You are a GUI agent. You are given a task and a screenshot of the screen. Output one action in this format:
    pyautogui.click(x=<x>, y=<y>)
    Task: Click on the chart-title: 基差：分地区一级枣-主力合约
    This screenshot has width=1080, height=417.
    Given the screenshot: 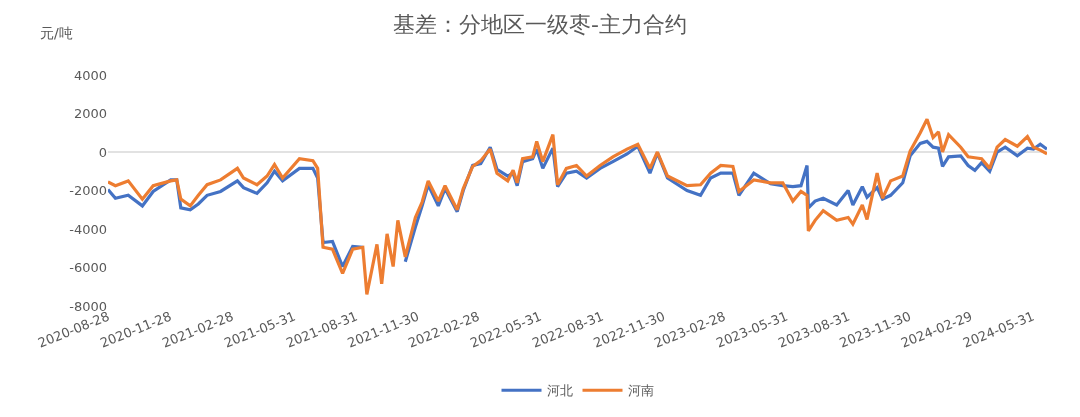 What is the action you would take?
    pyautogui.click(x=540, y=25)
    